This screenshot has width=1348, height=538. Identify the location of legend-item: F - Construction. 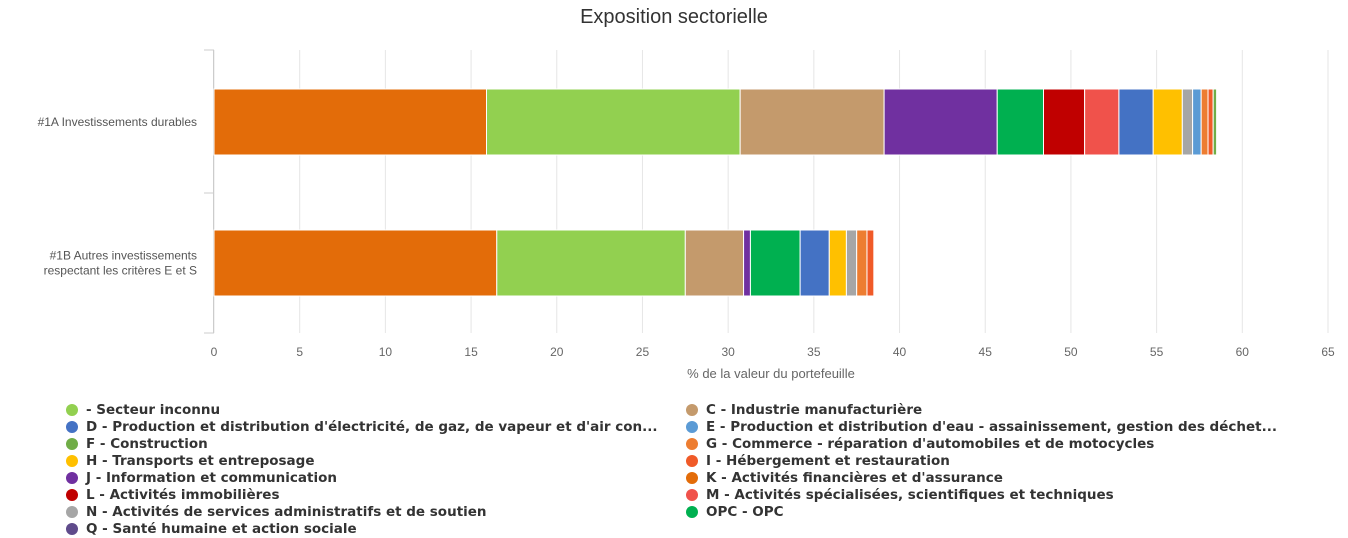
(137, 443).